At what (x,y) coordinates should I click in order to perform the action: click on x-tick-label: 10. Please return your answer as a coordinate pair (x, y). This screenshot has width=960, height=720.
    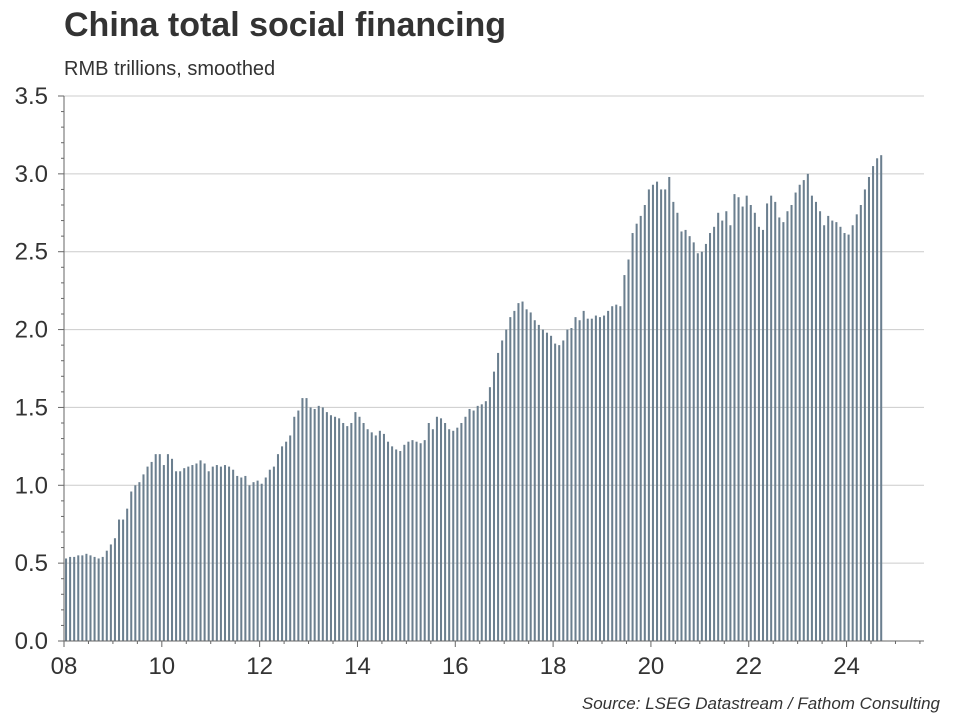
    Looking at the image, I should click on (161, 666).